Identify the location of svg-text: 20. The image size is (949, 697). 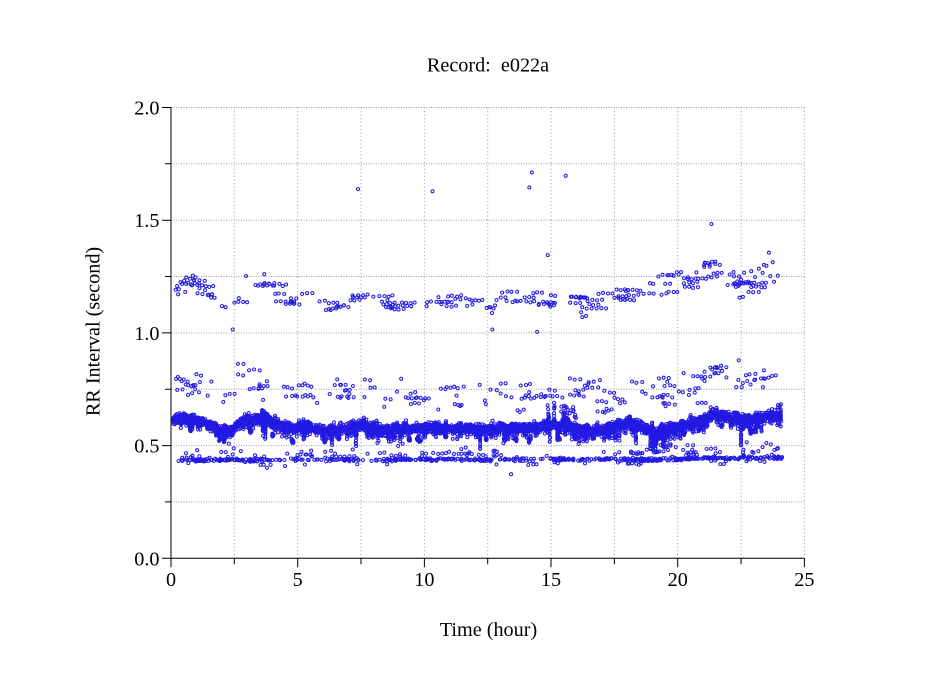
(678, 580).